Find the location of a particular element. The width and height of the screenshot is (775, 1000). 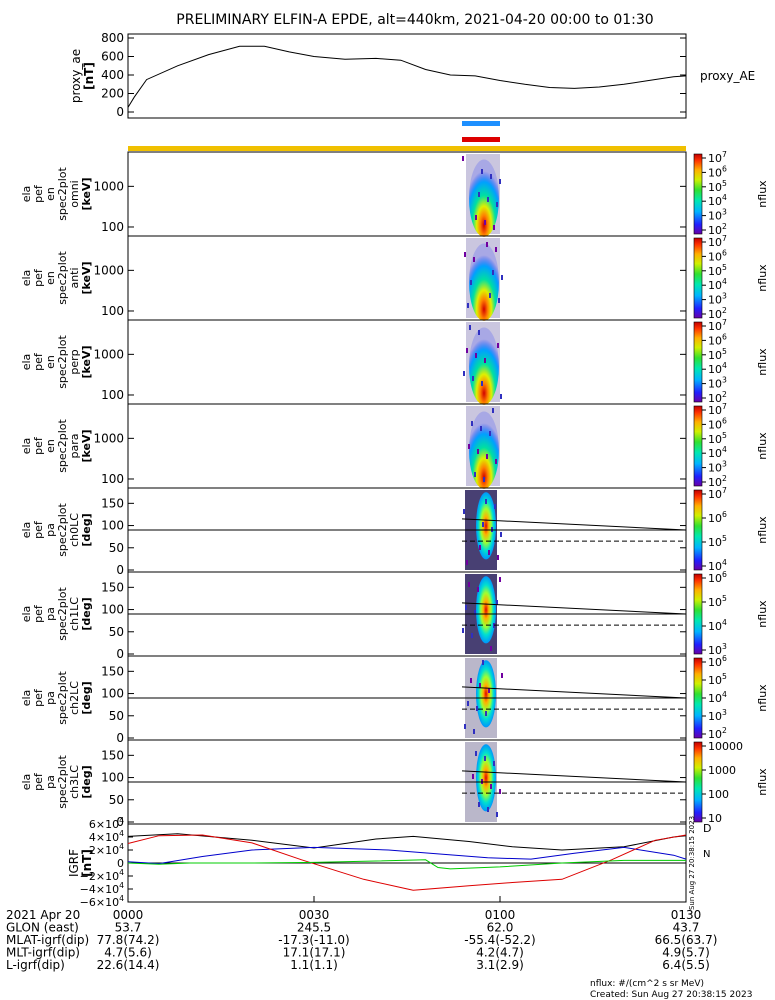

panel-ylabel: ela is located at coordinates (26, 362).